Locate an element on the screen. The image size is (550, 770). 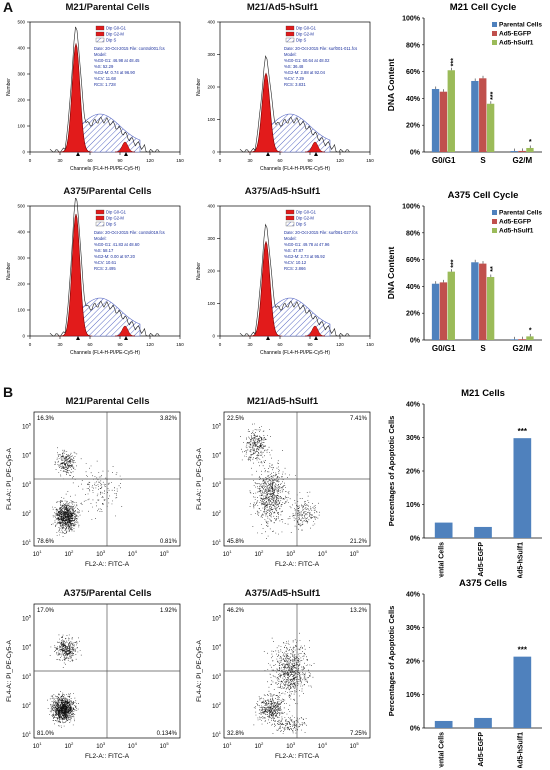
y-tick-label: 300 is located at coordinates (211, 54).